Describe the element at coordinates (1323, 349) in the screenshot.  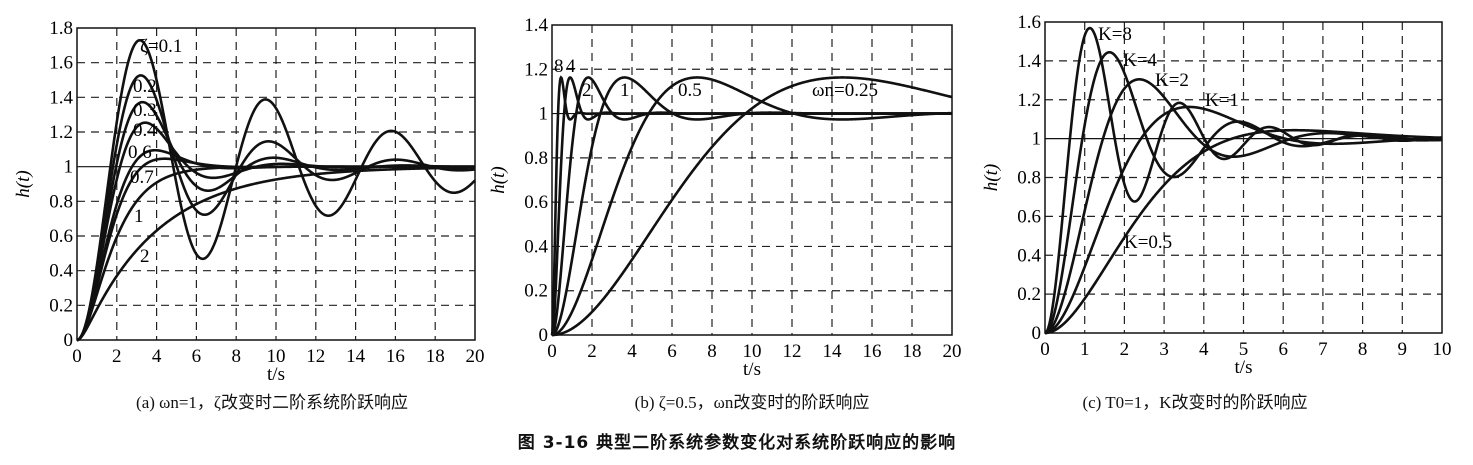
I see `x-tick-label: 7` at that location.